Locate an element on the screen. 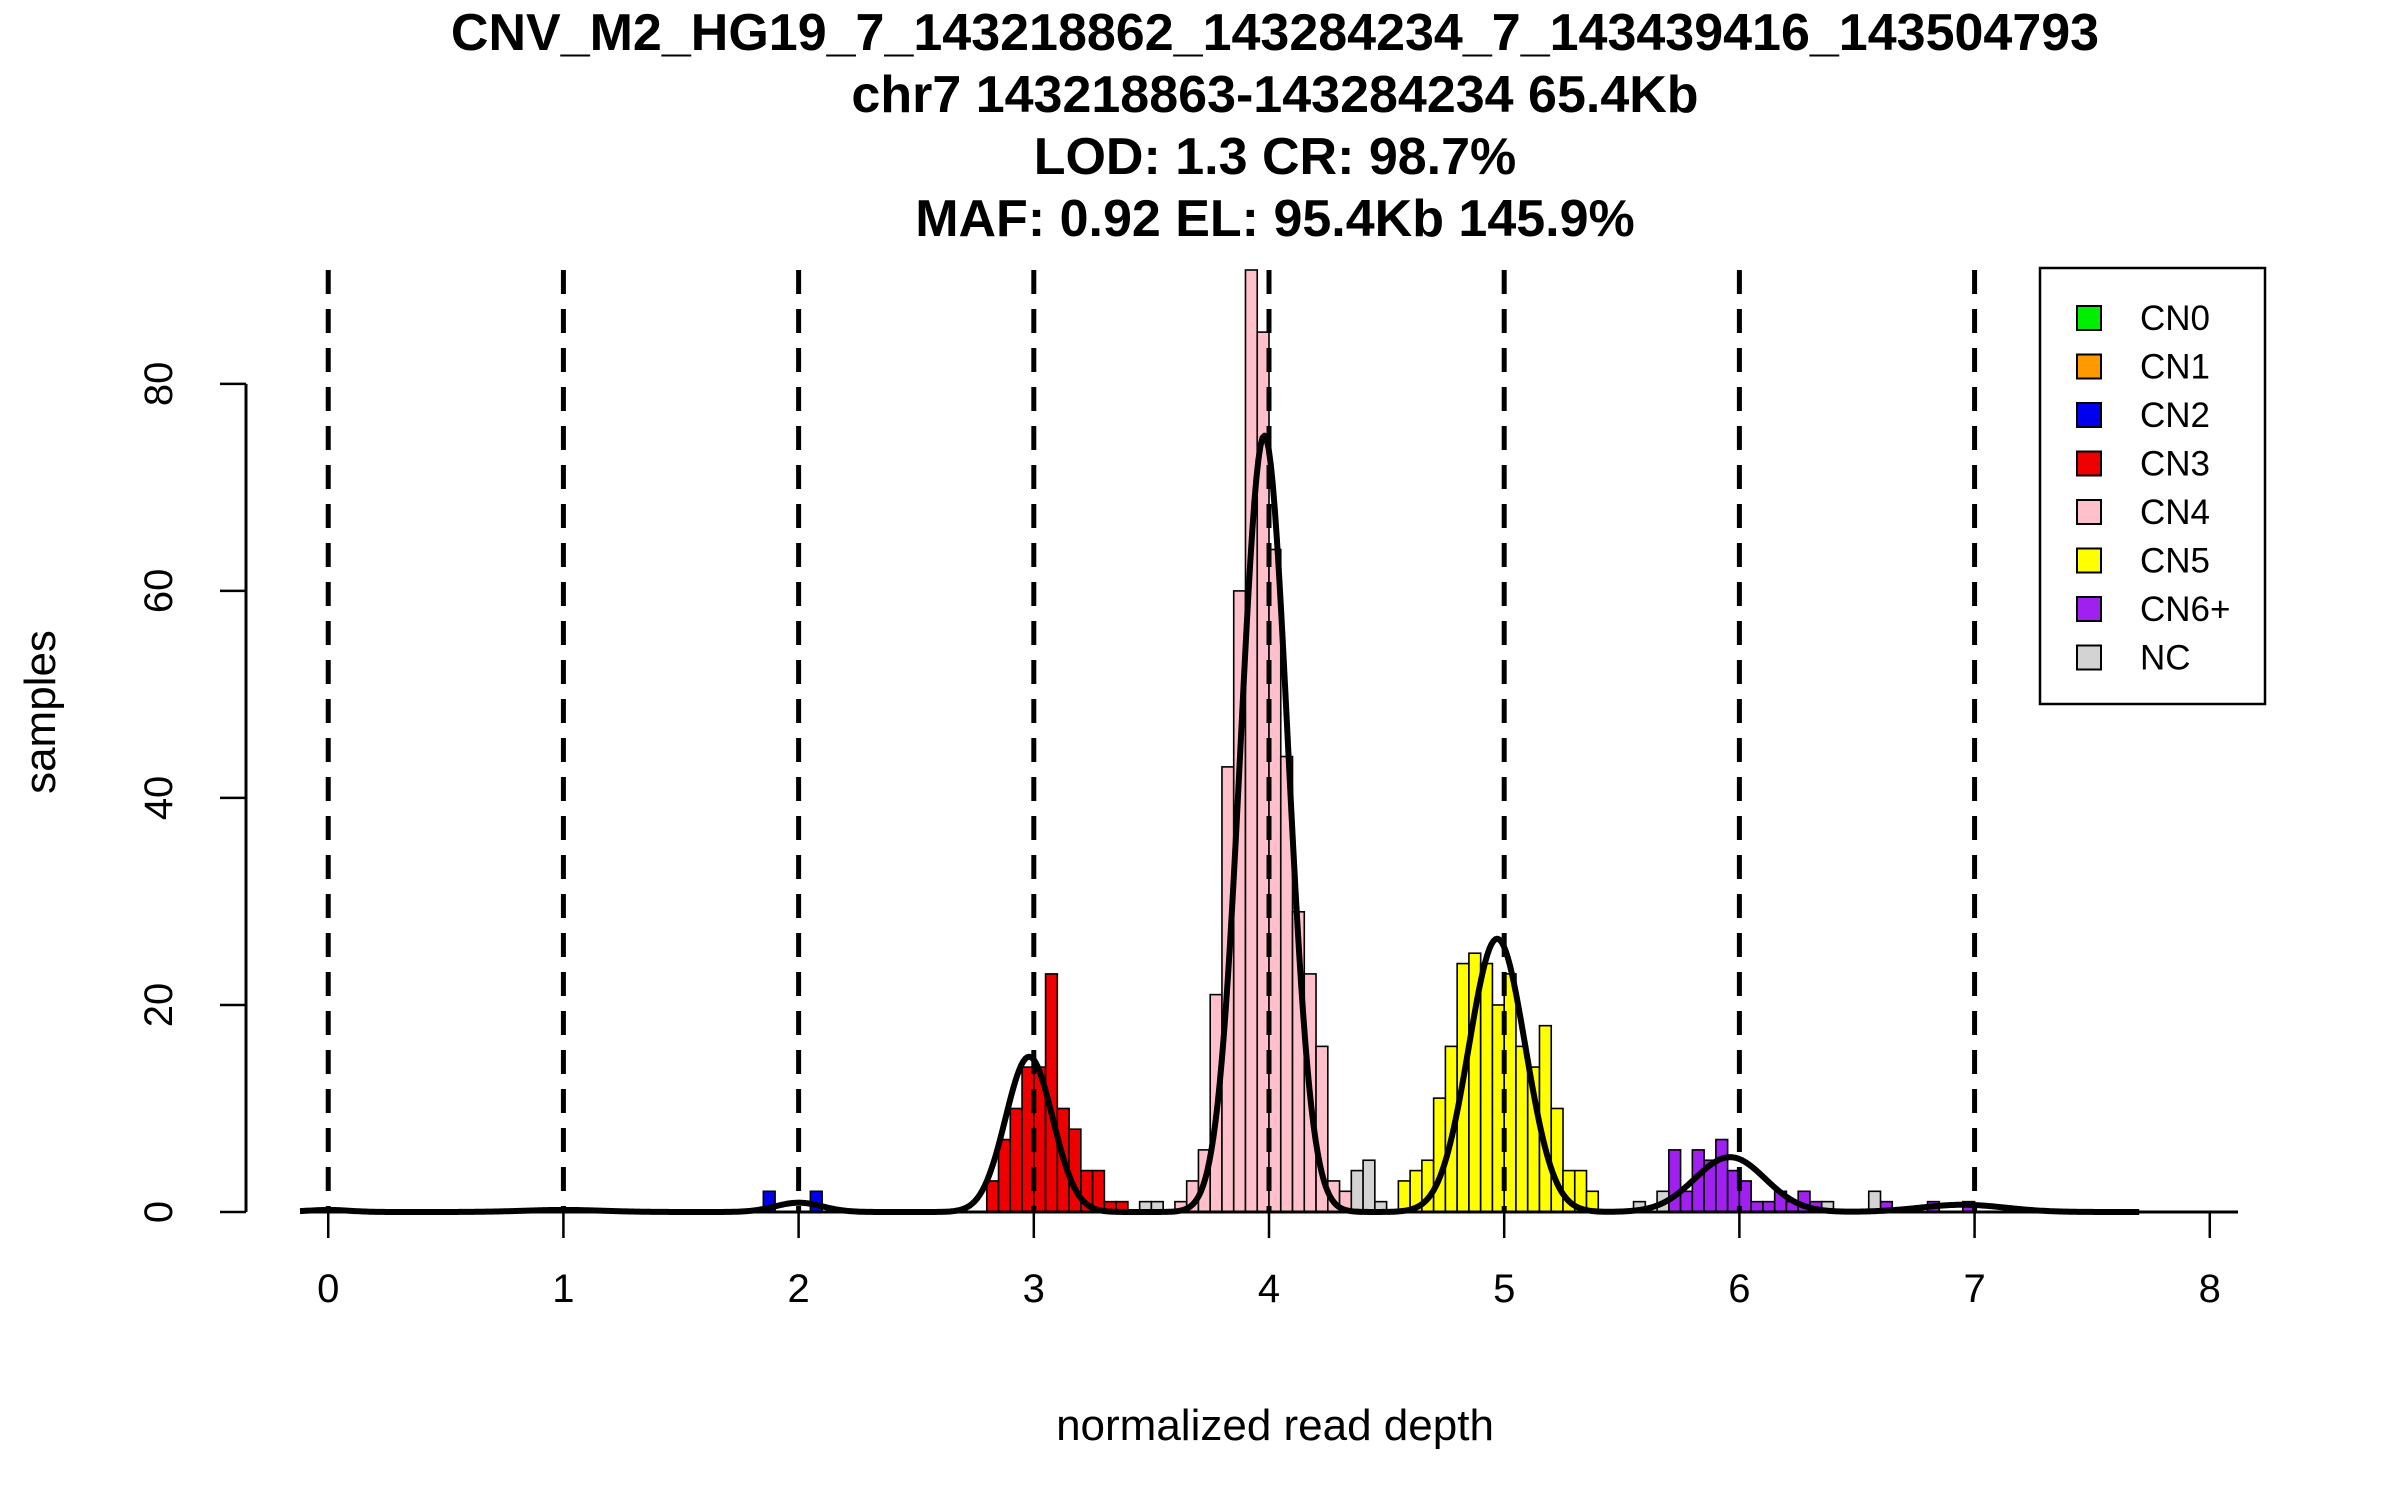 The image size is (2400, 1500). legend-swatch-nc is located at coordinates (2089, 657).